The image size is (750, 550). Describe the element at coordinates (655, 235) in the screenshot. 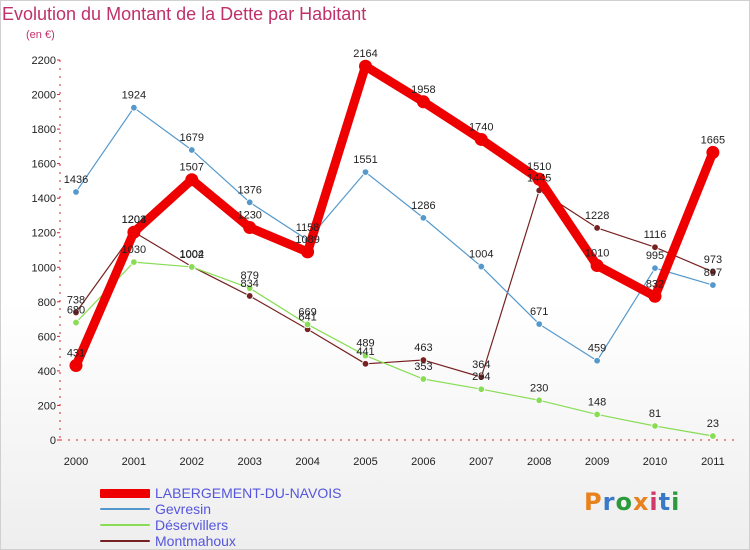

I see `data-label: 1116` at that location.